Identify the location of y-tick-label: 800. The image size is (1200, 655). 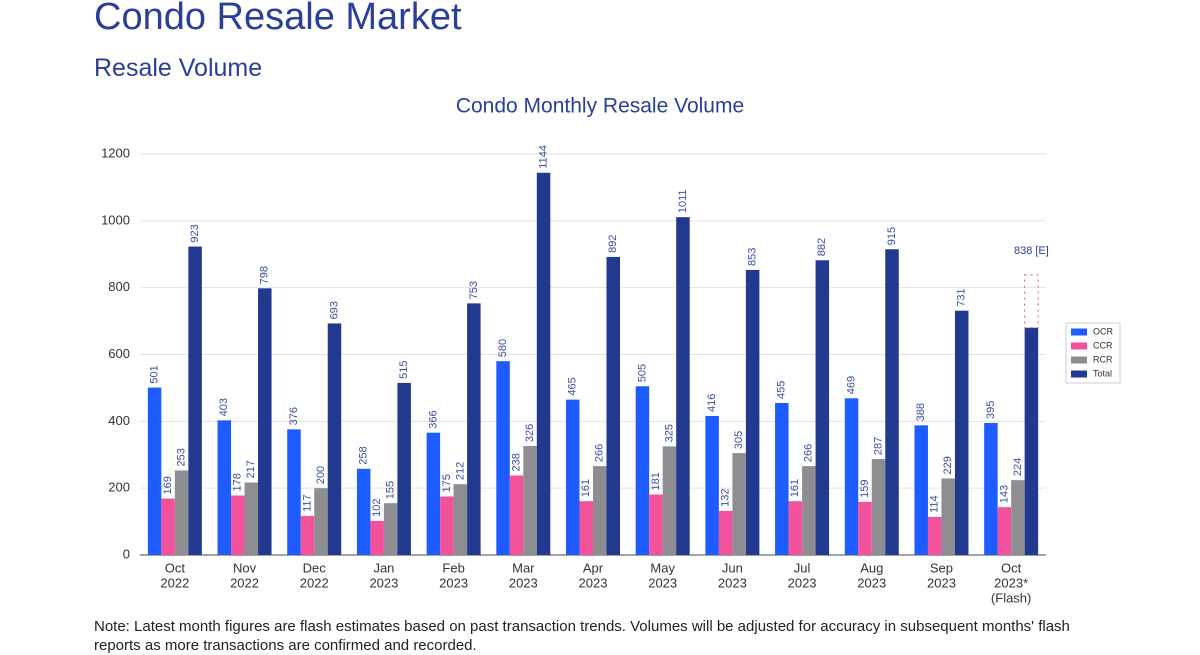
(119, 286).